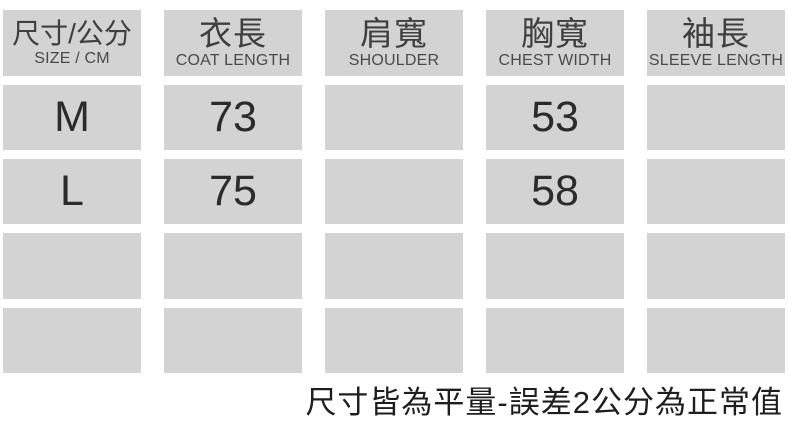 The image size is (791, 442). Describe the element at coordinates (555, 266) in the screenshot. I see `cell-row-3-chest-width` at that location.